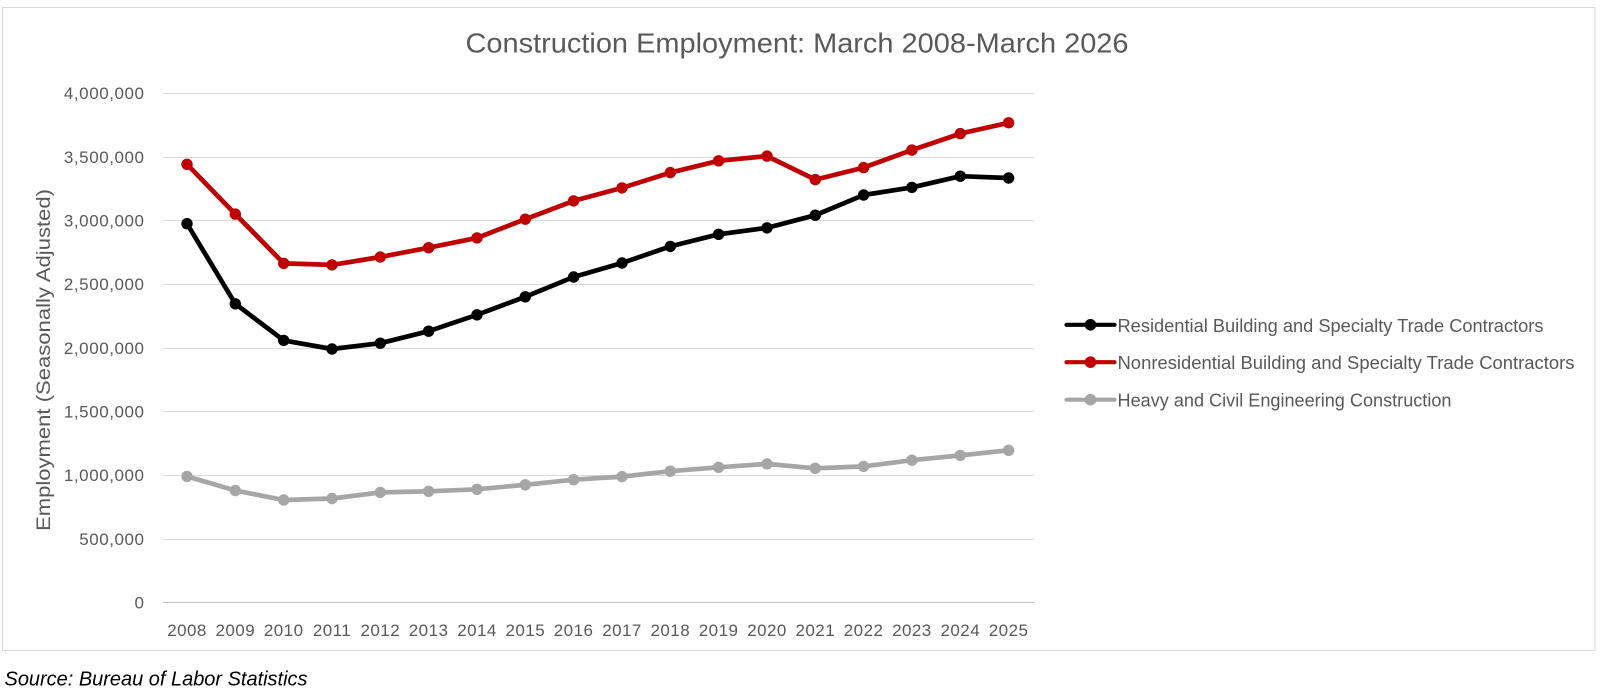  Describe the element at coordinates (156, 680) in the screenshot. I see `svg-text:Source: Bureau of Labor Statis: Source: Bureau of Labor Statistics` at that location.